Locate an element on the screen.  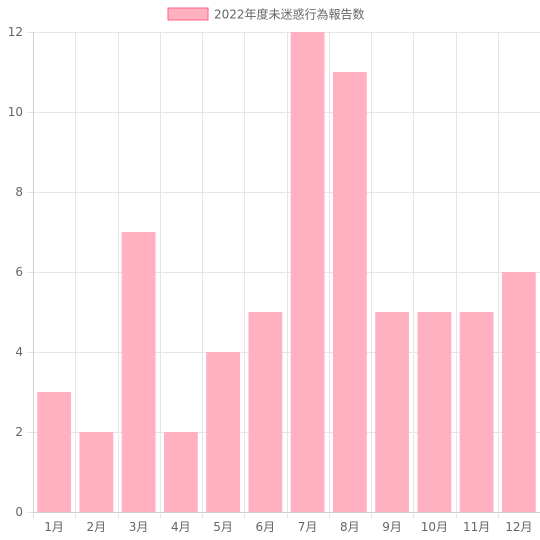
x-tick-label: 2月 is located at coordinates (97, 527).